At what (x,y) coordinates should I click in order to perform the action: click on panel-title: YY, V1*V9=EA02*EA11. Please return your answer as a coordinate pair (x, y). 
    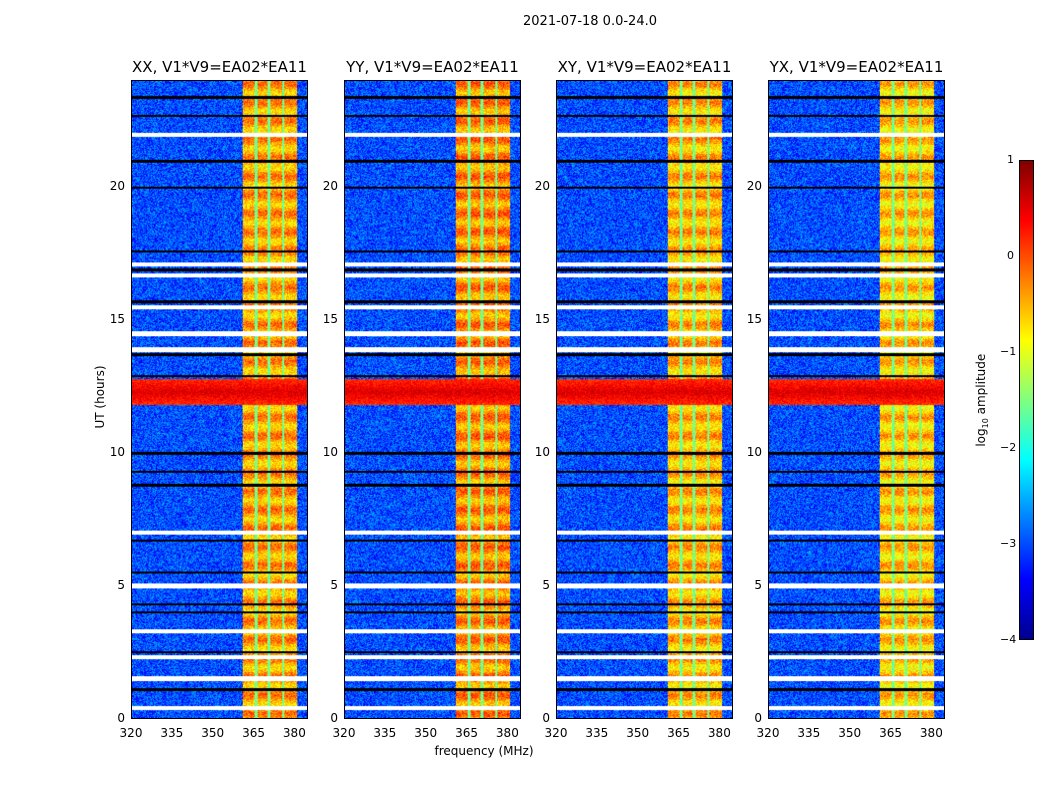
    Looking at the image, I should click on (432, 67).